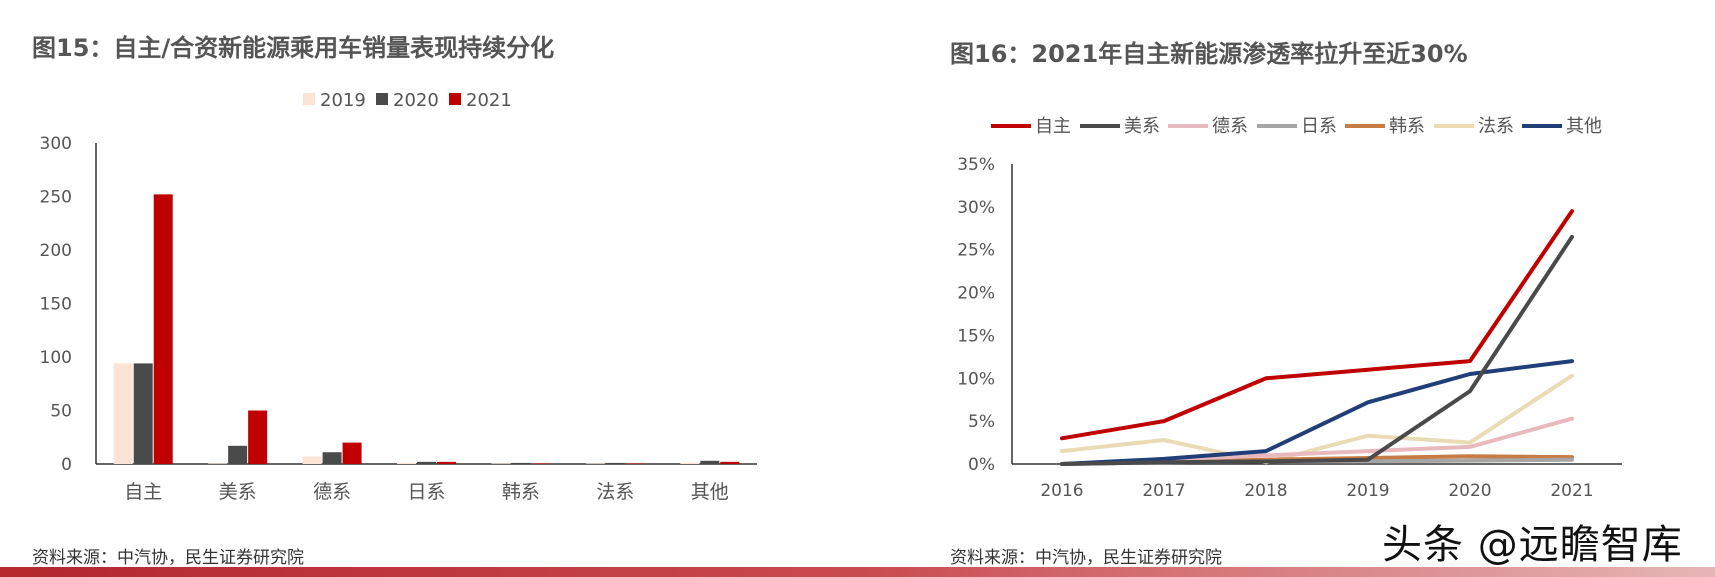  What do you see at coordinates (489, 100) in the screenshot?
I see `bar-legend-label: 2021` at bounding box center [489, 100].